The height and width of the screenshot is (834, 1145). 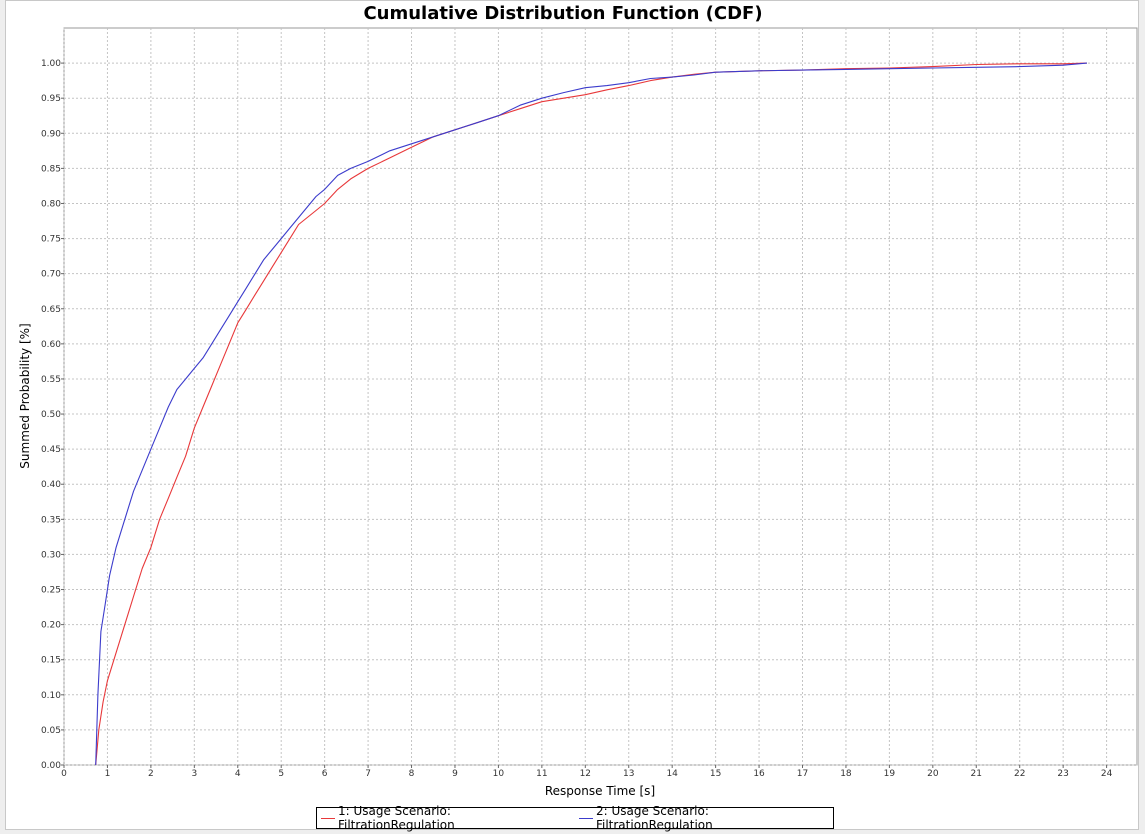 I want to click on x-axis-label: Response Time [s], so click(x=600, y=791).